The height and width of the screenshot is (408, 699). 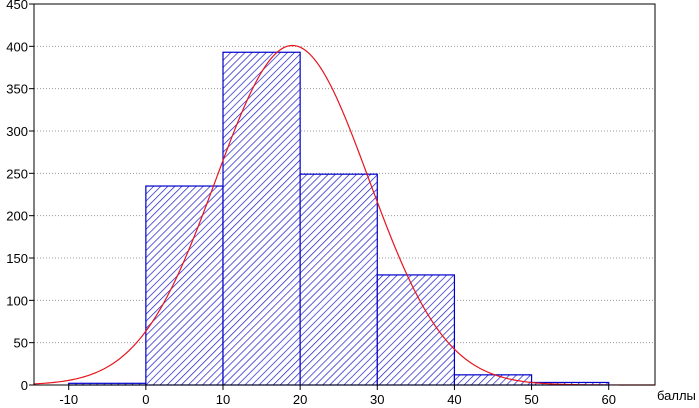 What do you see at coordinates (145, 399) in the screenshot?
I see `x-tick-label: 0` at bounding box center [145, 399].